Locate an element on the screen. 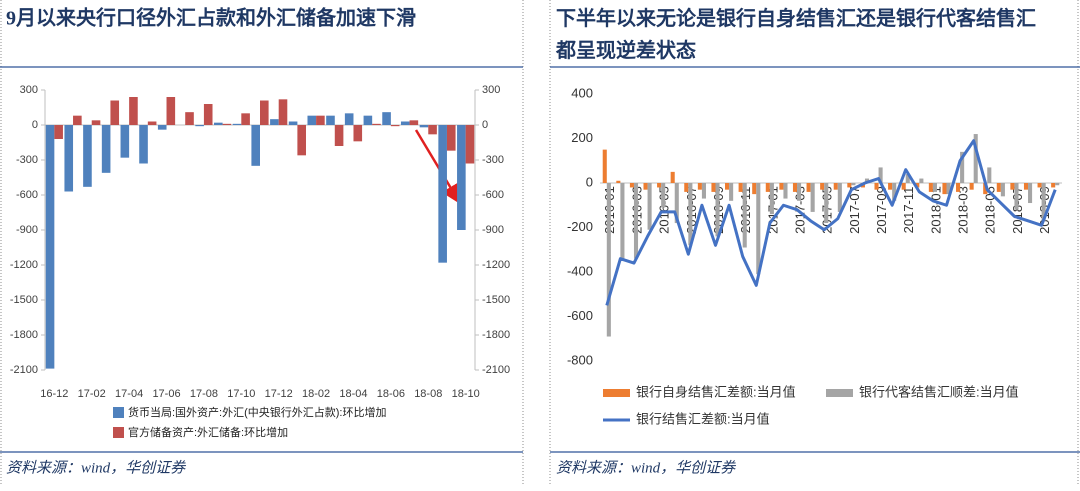 The height and width of the screenshot is (491, 1080). x-tick-label: 2016-05 is located at coordinates (664, 210).